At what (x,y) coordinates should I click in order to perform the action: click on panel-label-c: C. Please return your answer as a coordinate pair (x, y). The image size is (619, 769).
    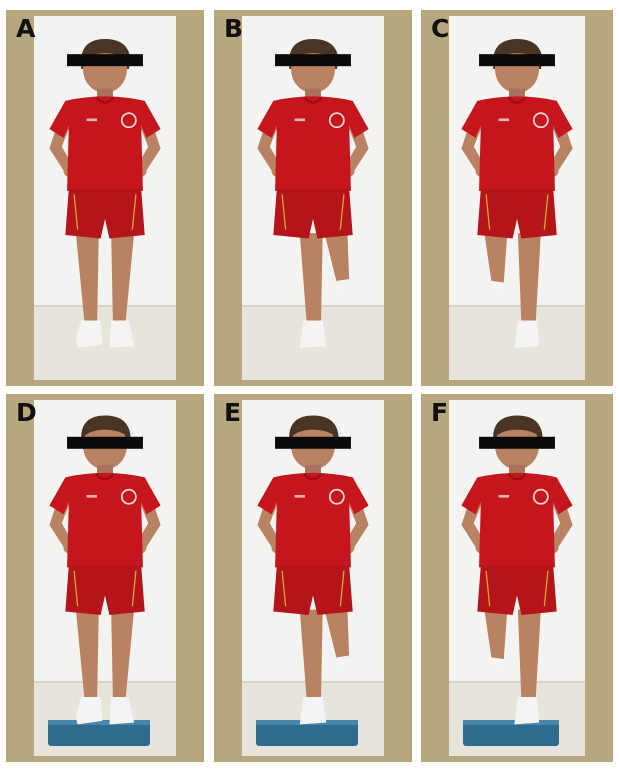
    Looking at the image, I should click on (440, 28).